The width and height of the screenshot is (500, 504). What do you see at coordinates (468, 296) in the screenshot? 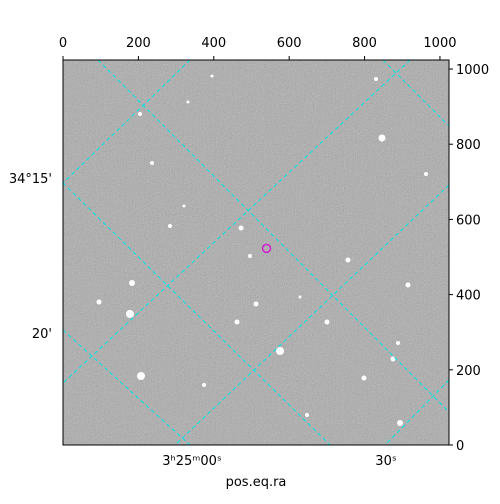
I see `y-tick-label: 400` at bounding box center [468, 296].